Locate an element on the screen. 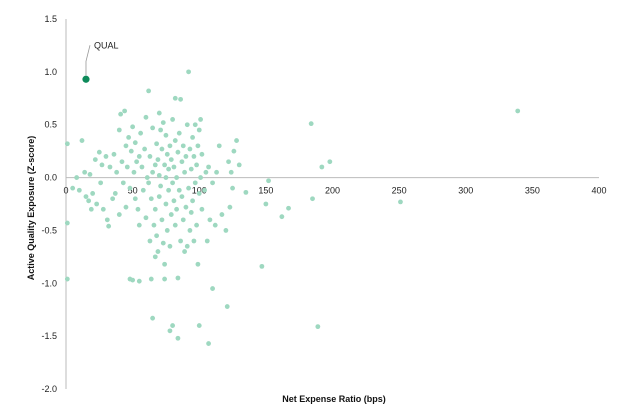  y-axis-title: Active Quality Exposure (Z-score) is located at coordinates (31, 208).